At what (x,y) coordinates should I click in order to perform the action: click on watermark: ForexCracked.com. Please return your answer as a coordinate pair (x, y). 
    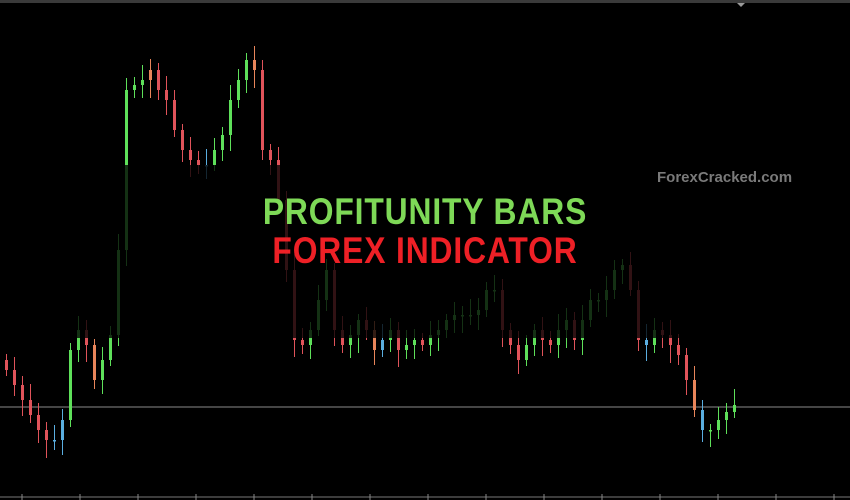
    Looking at the image, I should click on (725, 177).